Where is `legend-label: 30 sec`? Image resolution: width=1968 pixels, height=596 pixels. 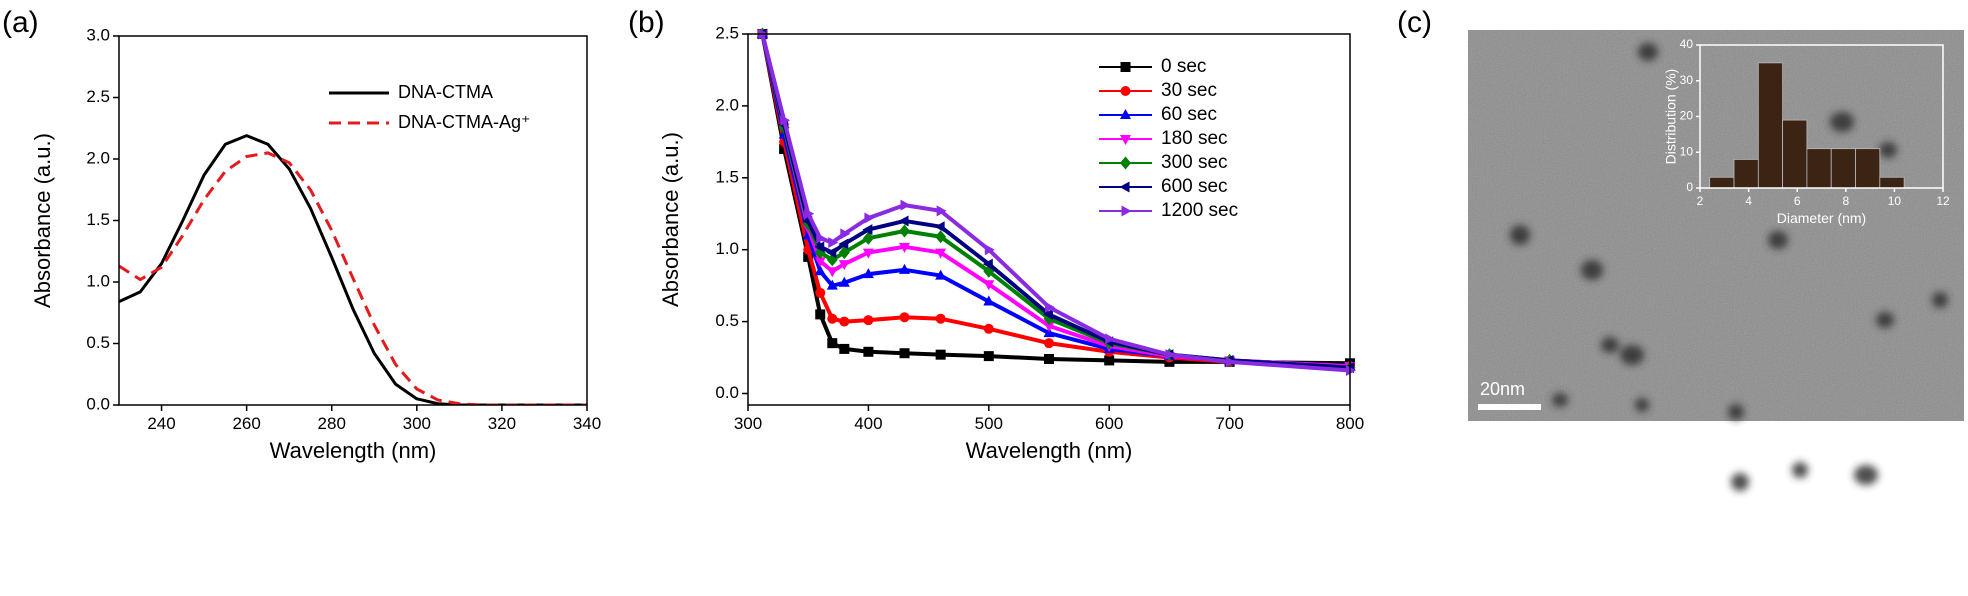
legend-label: 30 sec is located at coordinates (1189, 90).